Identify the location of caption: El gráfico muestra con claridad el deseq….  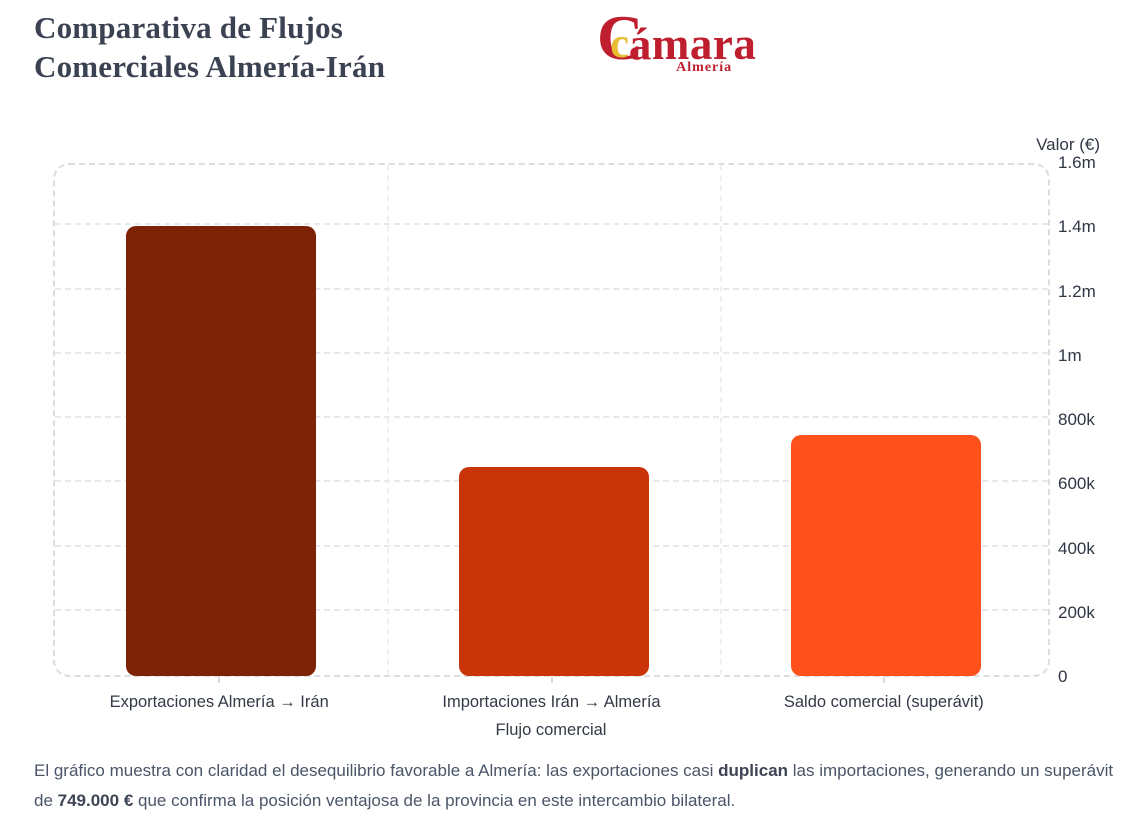
(574, 785).